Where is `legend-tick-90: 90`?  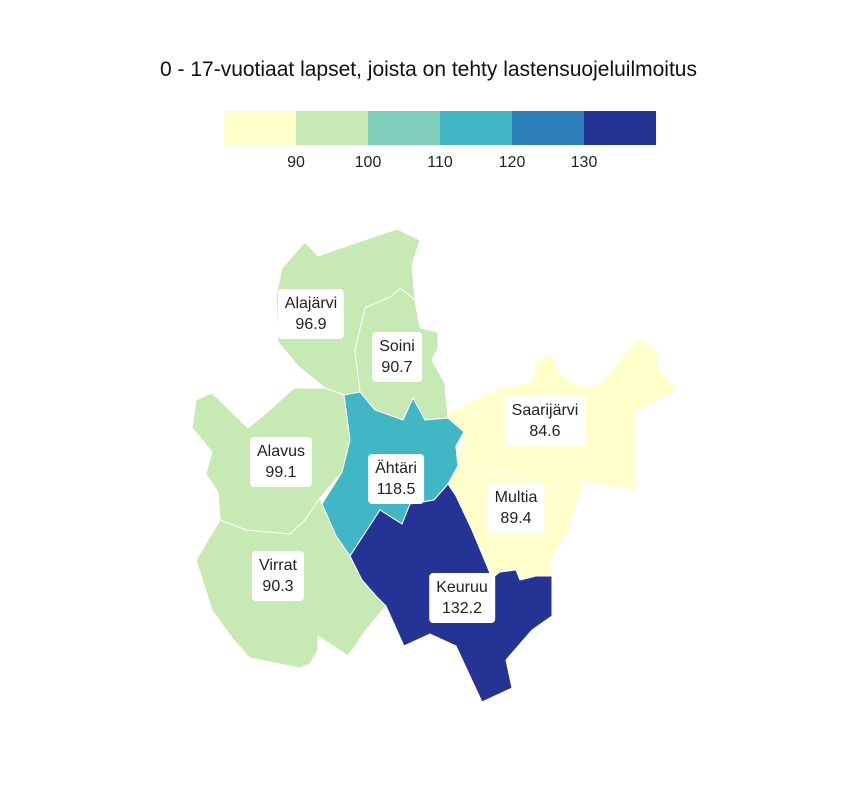 legend-tick-90: 90 is located at coordinates (296, 162).